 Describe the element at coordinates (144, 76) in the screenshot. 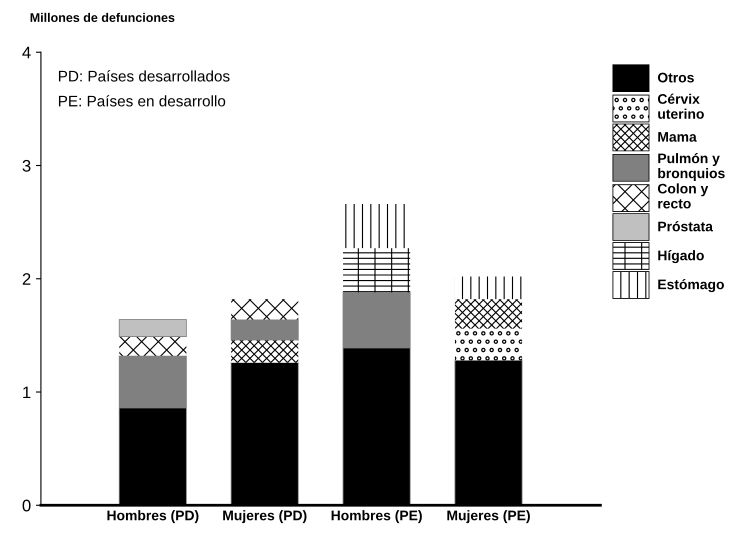

I see `annotation: PD: Países desarrollados` at that location.